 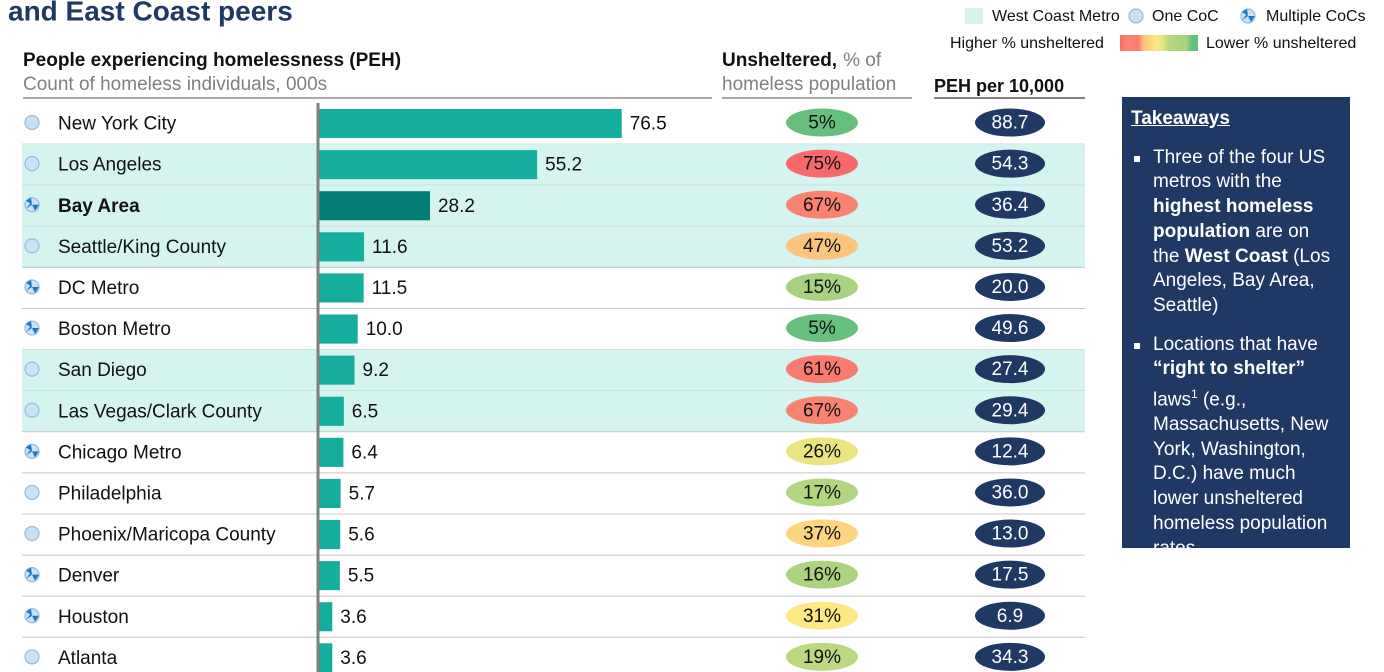 I want to click on per10k-label: 88.7, so click(x=1010, y=123).